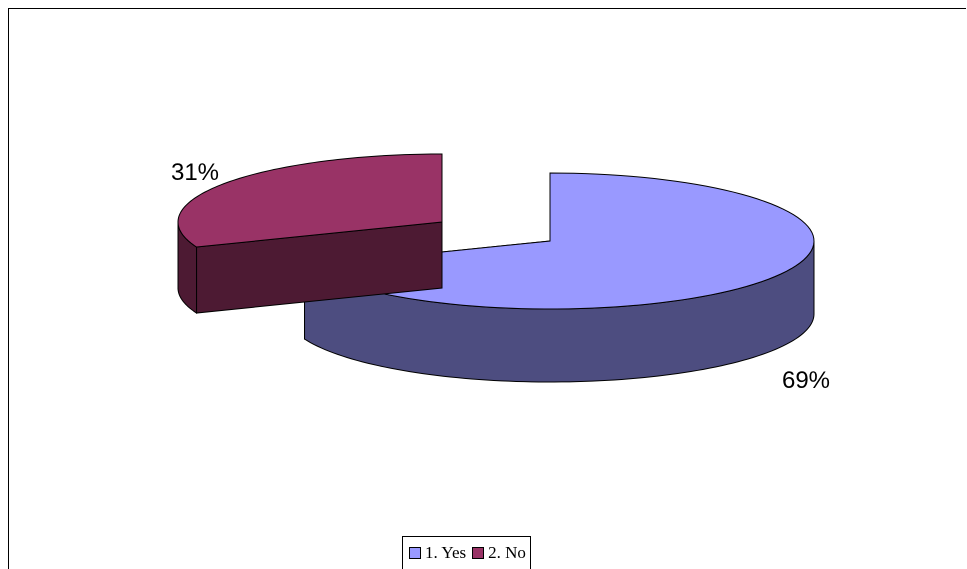  I want to click on legend-label-yes: 1. Yes, so click(446, 552).